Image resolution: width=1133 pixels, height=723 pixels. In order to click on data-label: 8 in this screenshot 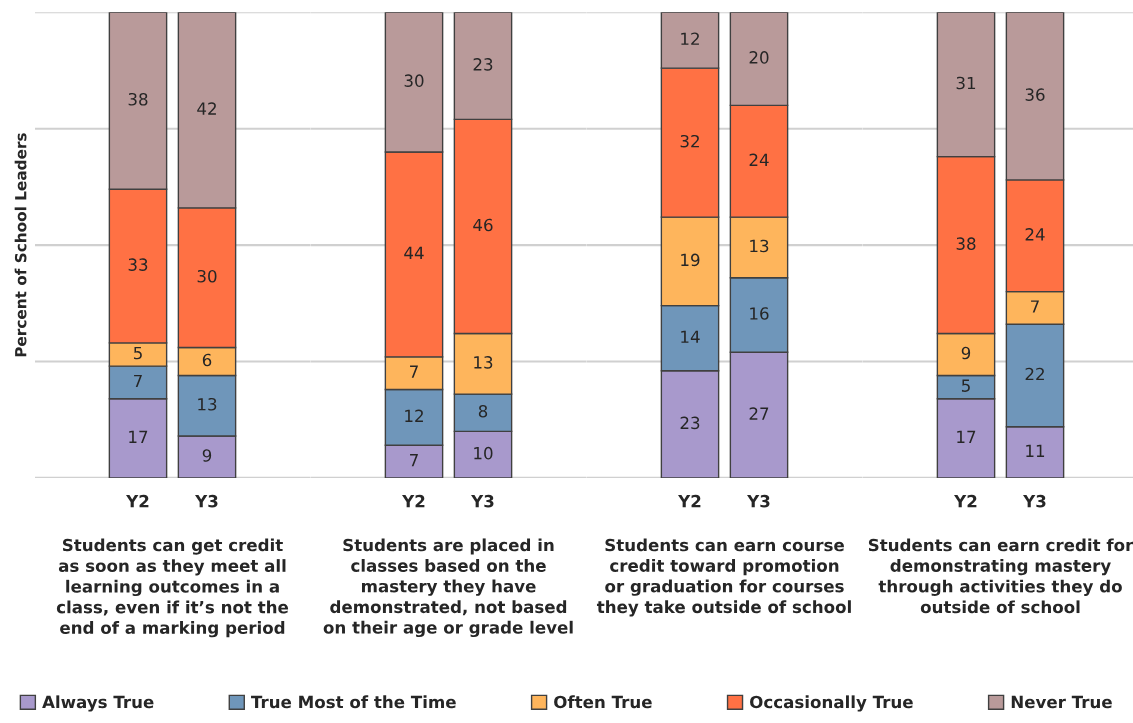, I will do `click(483, 411)`.